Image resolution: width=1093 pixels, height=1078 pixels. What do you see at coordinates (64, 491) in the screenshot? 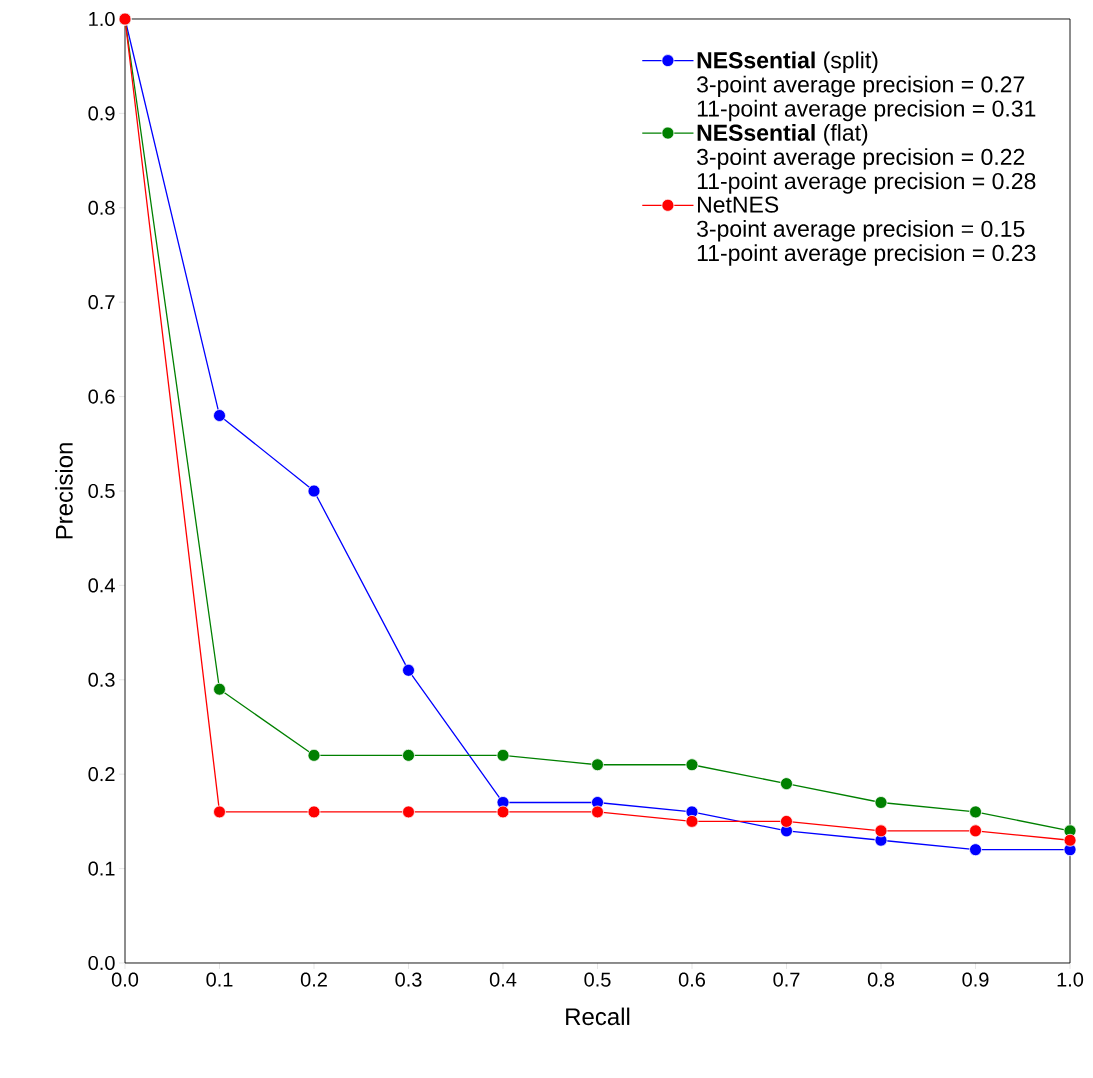
I see `y-axis-title: Precision` at bounding box center [64, 491].